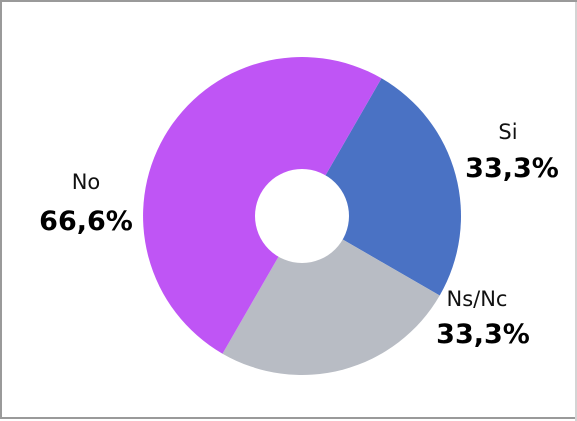 This screenshot has width=577, height=421. I want to click on slice-value-si: 33,3%, so click(512, 168).